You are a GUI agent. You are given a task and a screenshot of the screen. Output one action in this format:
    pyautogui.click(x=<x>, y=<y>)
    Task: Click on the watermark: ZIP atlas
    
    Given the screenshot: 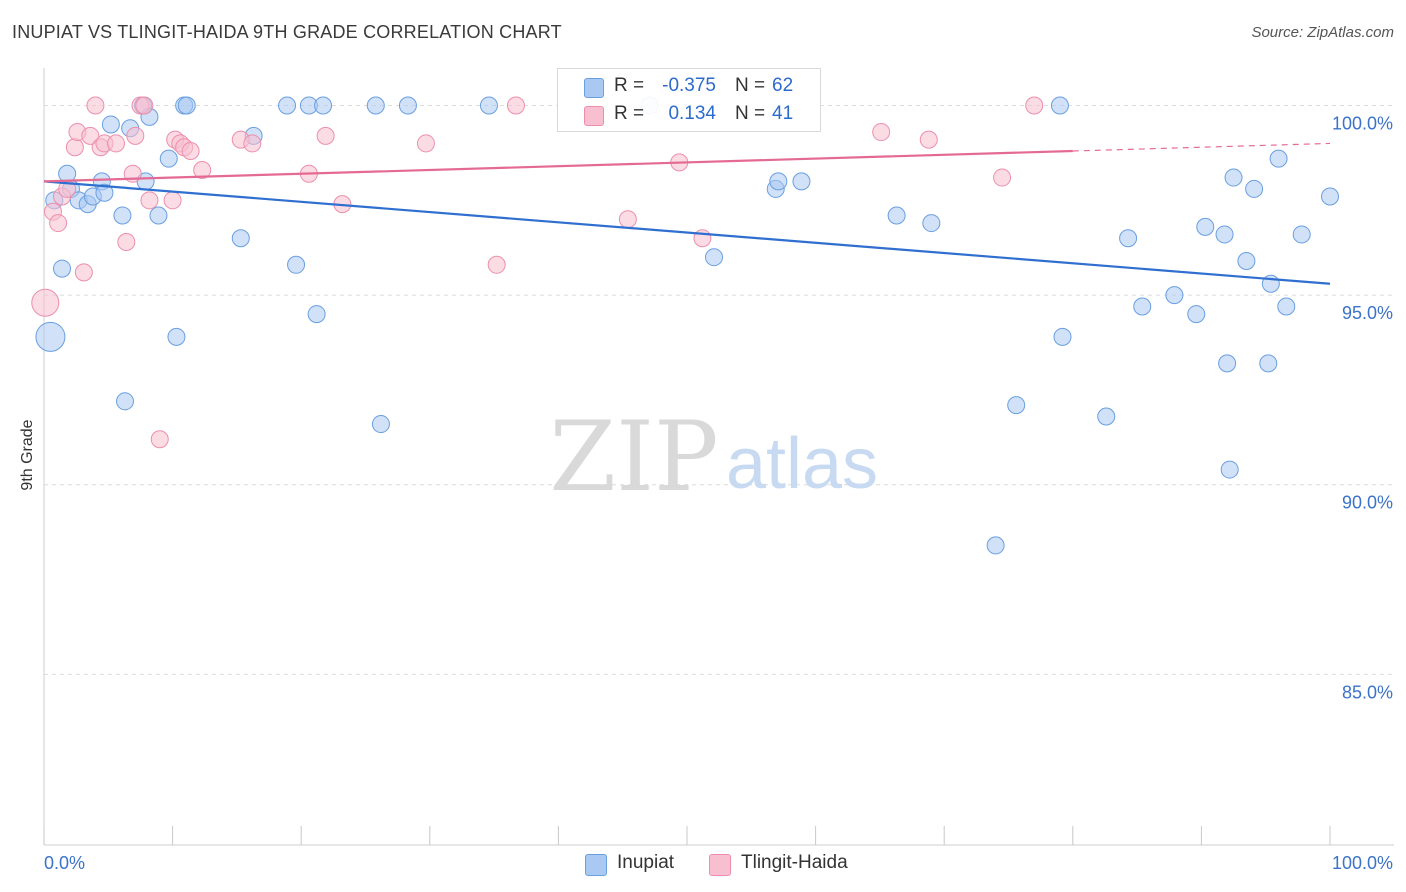 What is the action you would take?
    pyautogui.click(x=713, y=457)
    